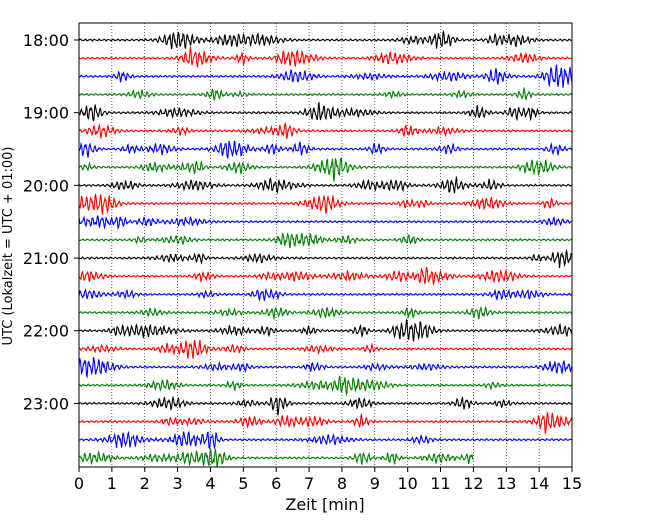  What do you see at coordinates (328, 480) in the screenshot?
I see `x-axis-ticks: 0 1 2 3 4 5 6 7 8 9 10 11 12 13 14 15` at bounding box center [328, 480].